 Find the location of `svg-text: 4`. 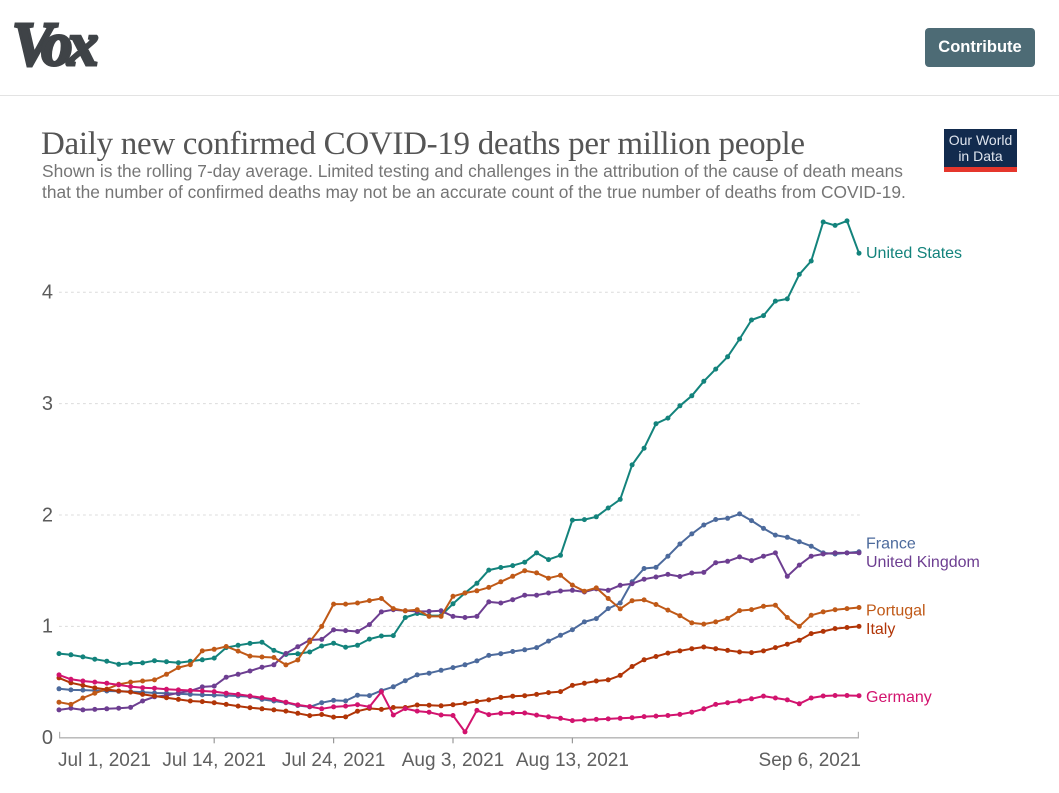

svg-text: 4 is located at coordinates (47, 293).